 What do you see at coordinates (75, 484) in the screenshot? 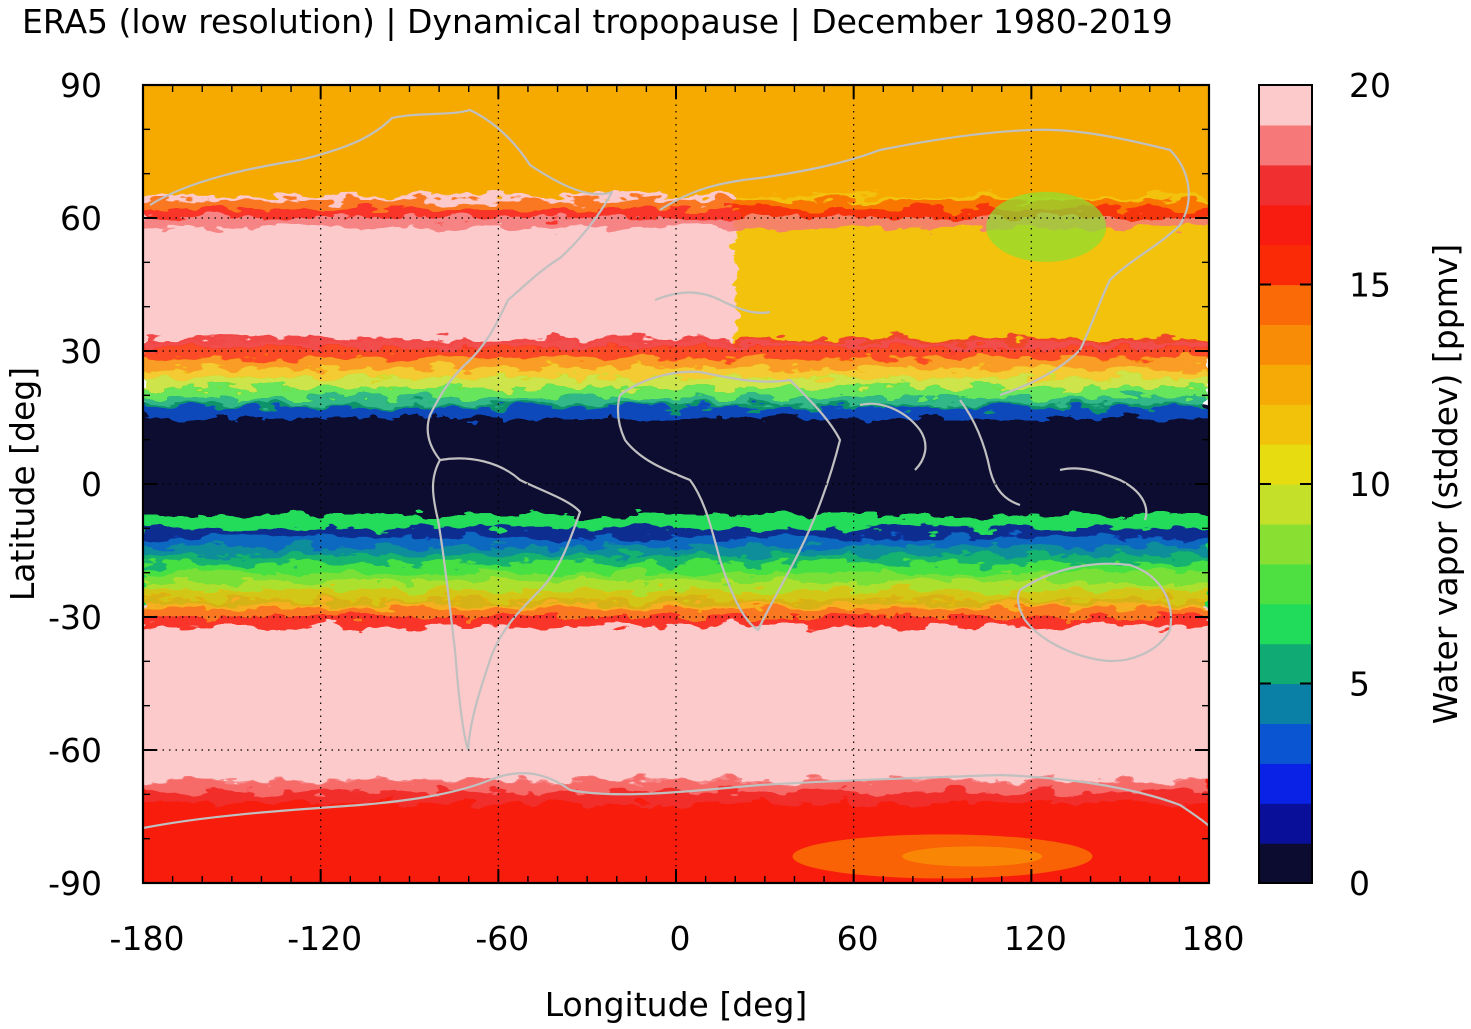
I see `y-tick-labels: 90 60 30 0 -30 -60 -90` at bounding box center [75, 484].